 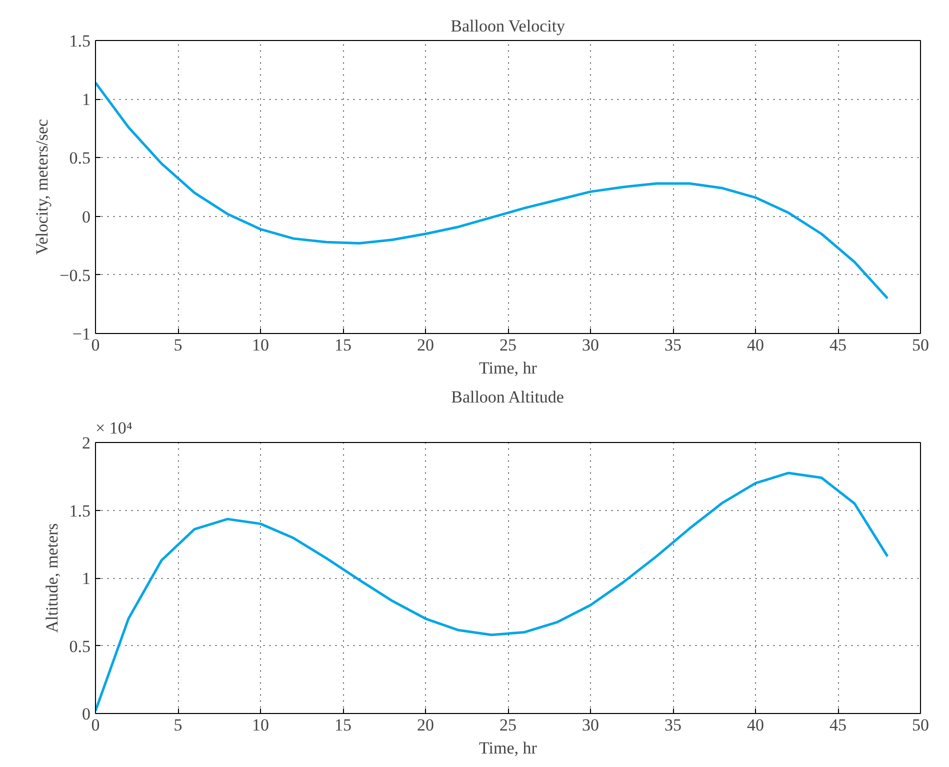 What do you see at coordinates (508, 26) in the screenshot?
I see `chart-title: Balloon Velocity` at bounding box center [508, 26].